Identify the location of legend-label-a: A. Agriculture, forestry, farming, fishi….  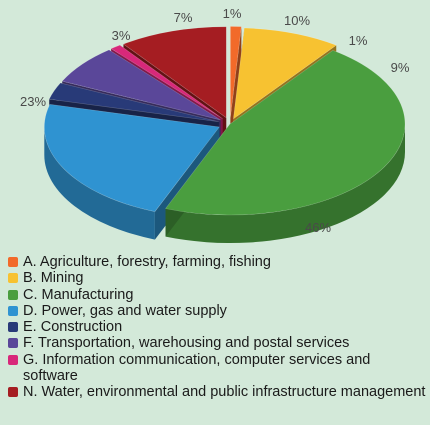
(147, 262).